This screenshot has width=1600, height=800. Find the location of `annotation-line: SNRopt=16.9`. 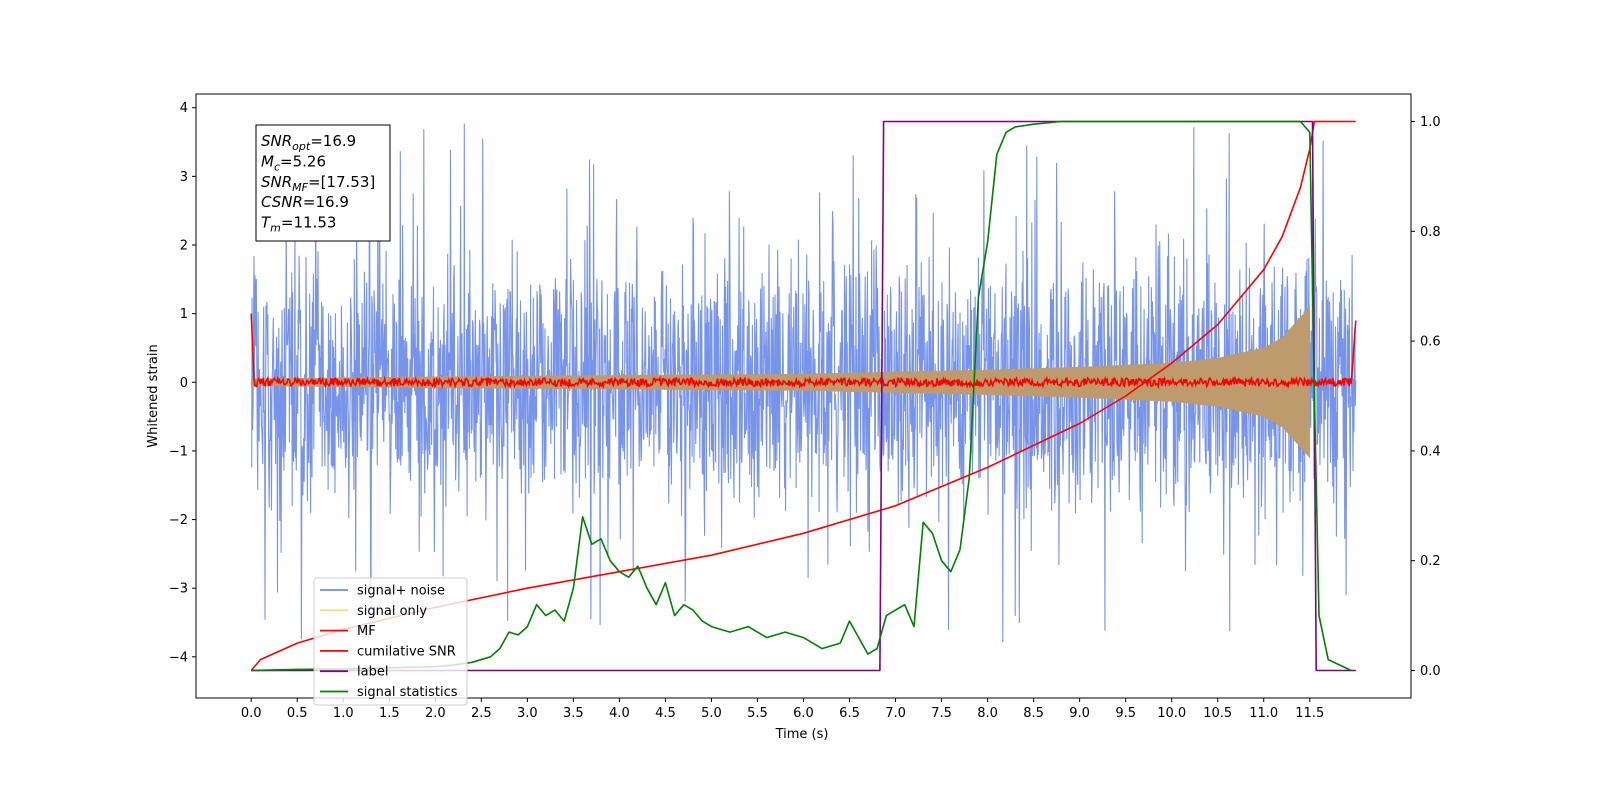

annotation-line: SNRopt=16.9 is located at coordinates (308, 142).